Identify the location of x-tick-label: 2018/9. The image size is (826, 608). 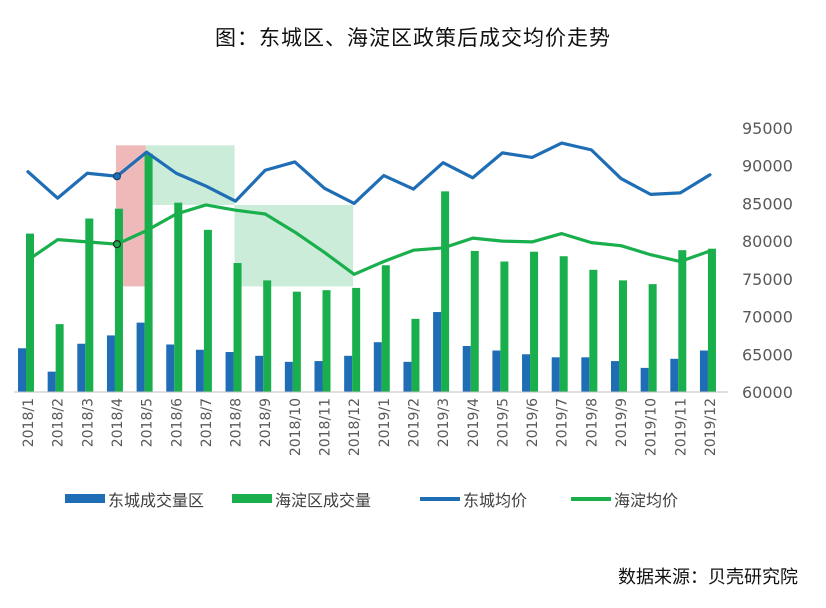
(266, 422).